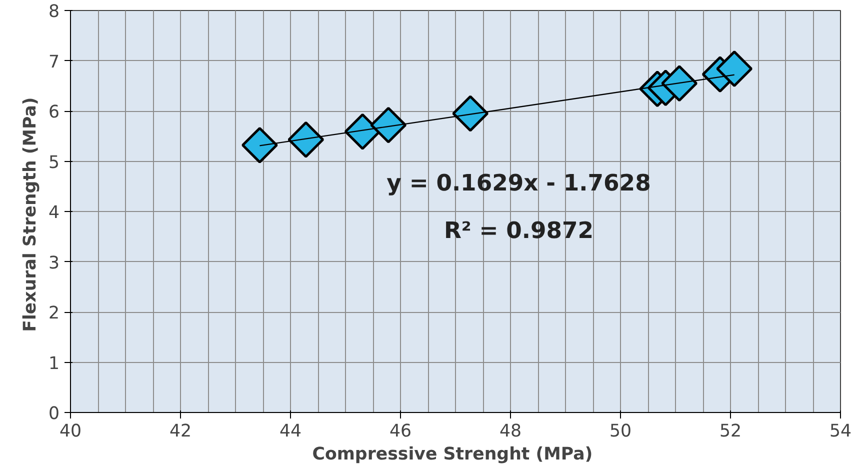  Describe the element at coordinates (54, 162) in the screenshot. I see `y-tick-label: 5` at that location.